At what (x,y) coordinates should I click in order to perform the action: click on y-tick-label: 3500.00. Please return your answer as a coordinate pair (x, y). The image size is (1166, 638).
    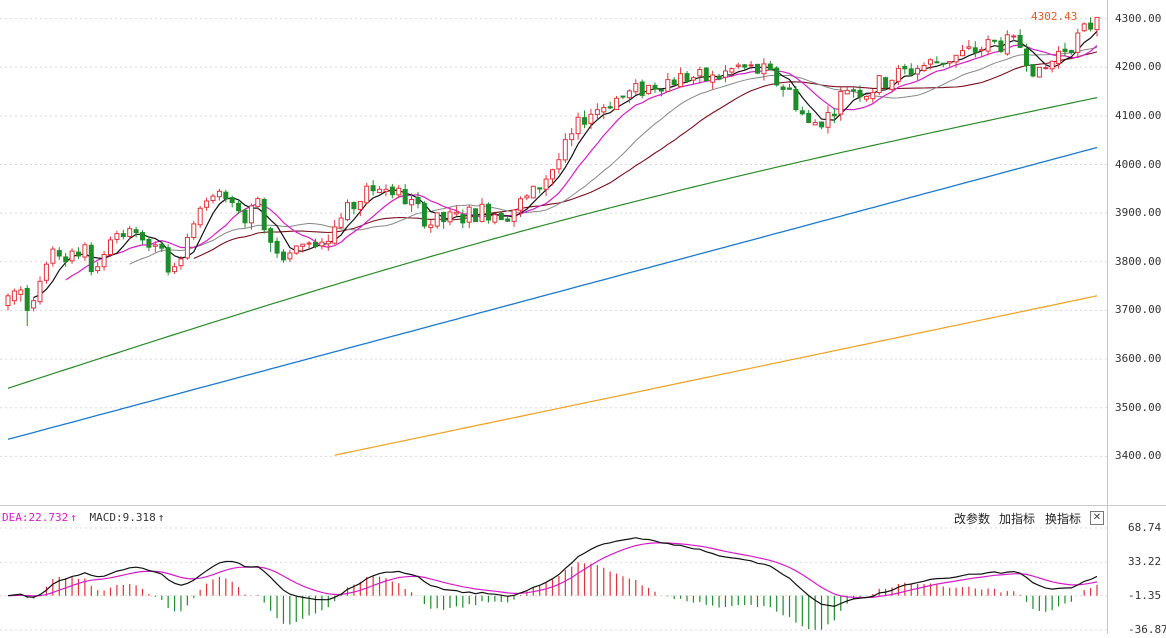
    Looking at the image, I should click on (1138, 407).